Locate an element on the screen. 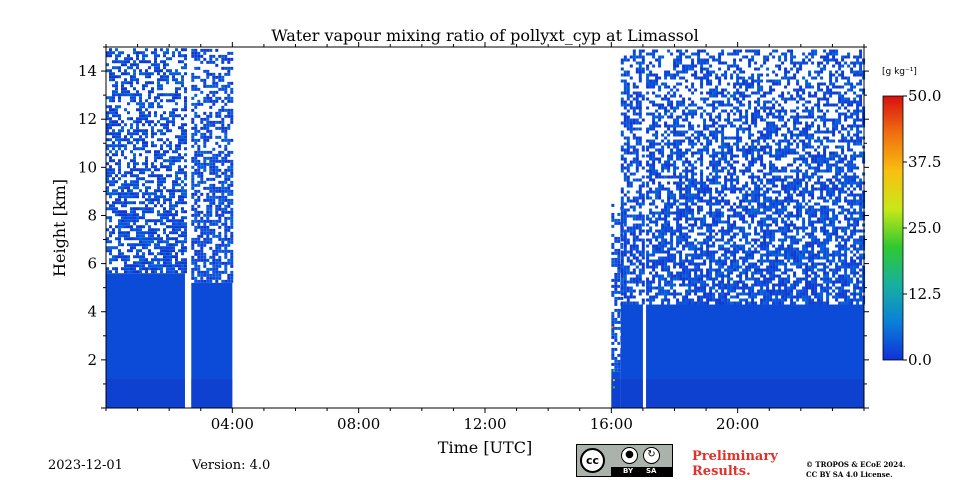 The image size is (960, 480). license-strip is located at coordinates (641, 471).